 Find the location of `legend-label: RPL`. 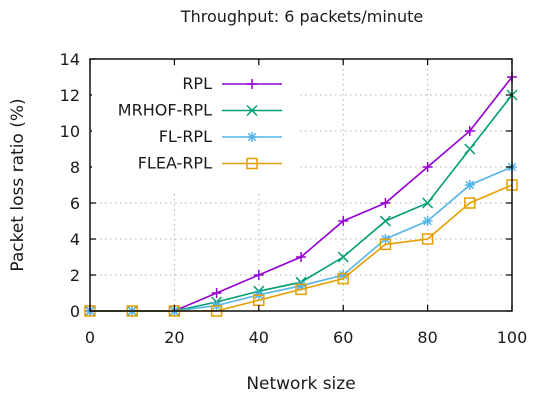

legend-label: RPL is located at coordinates (197, 83).